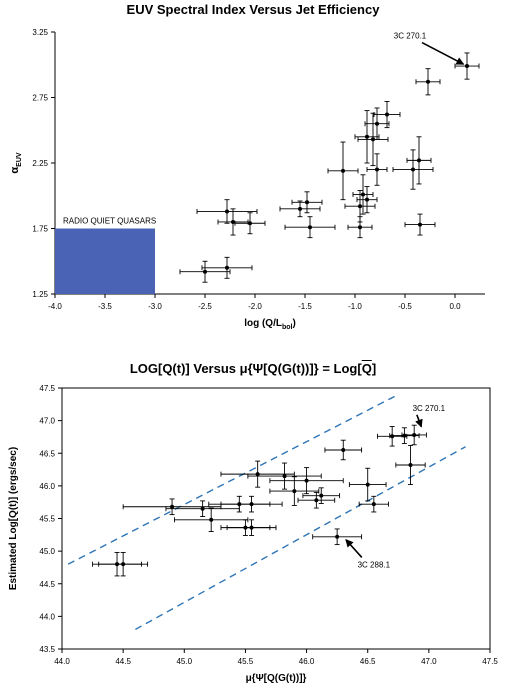  Describe the element at coordinates (455, 306) in the screenshot. I see `chart-1-x-tick-label: 0.0` at that location.